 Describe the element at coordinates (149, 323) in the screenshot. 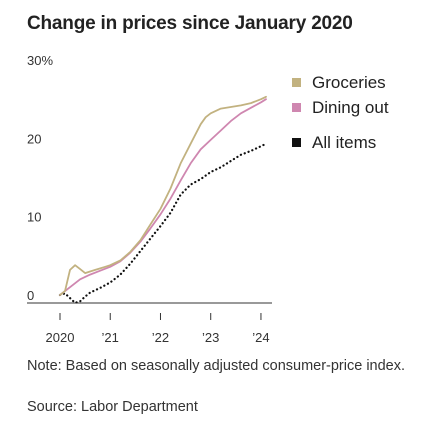

I see `x-axis: 2020 ’21 ’22 ’23 ’24` at that location.